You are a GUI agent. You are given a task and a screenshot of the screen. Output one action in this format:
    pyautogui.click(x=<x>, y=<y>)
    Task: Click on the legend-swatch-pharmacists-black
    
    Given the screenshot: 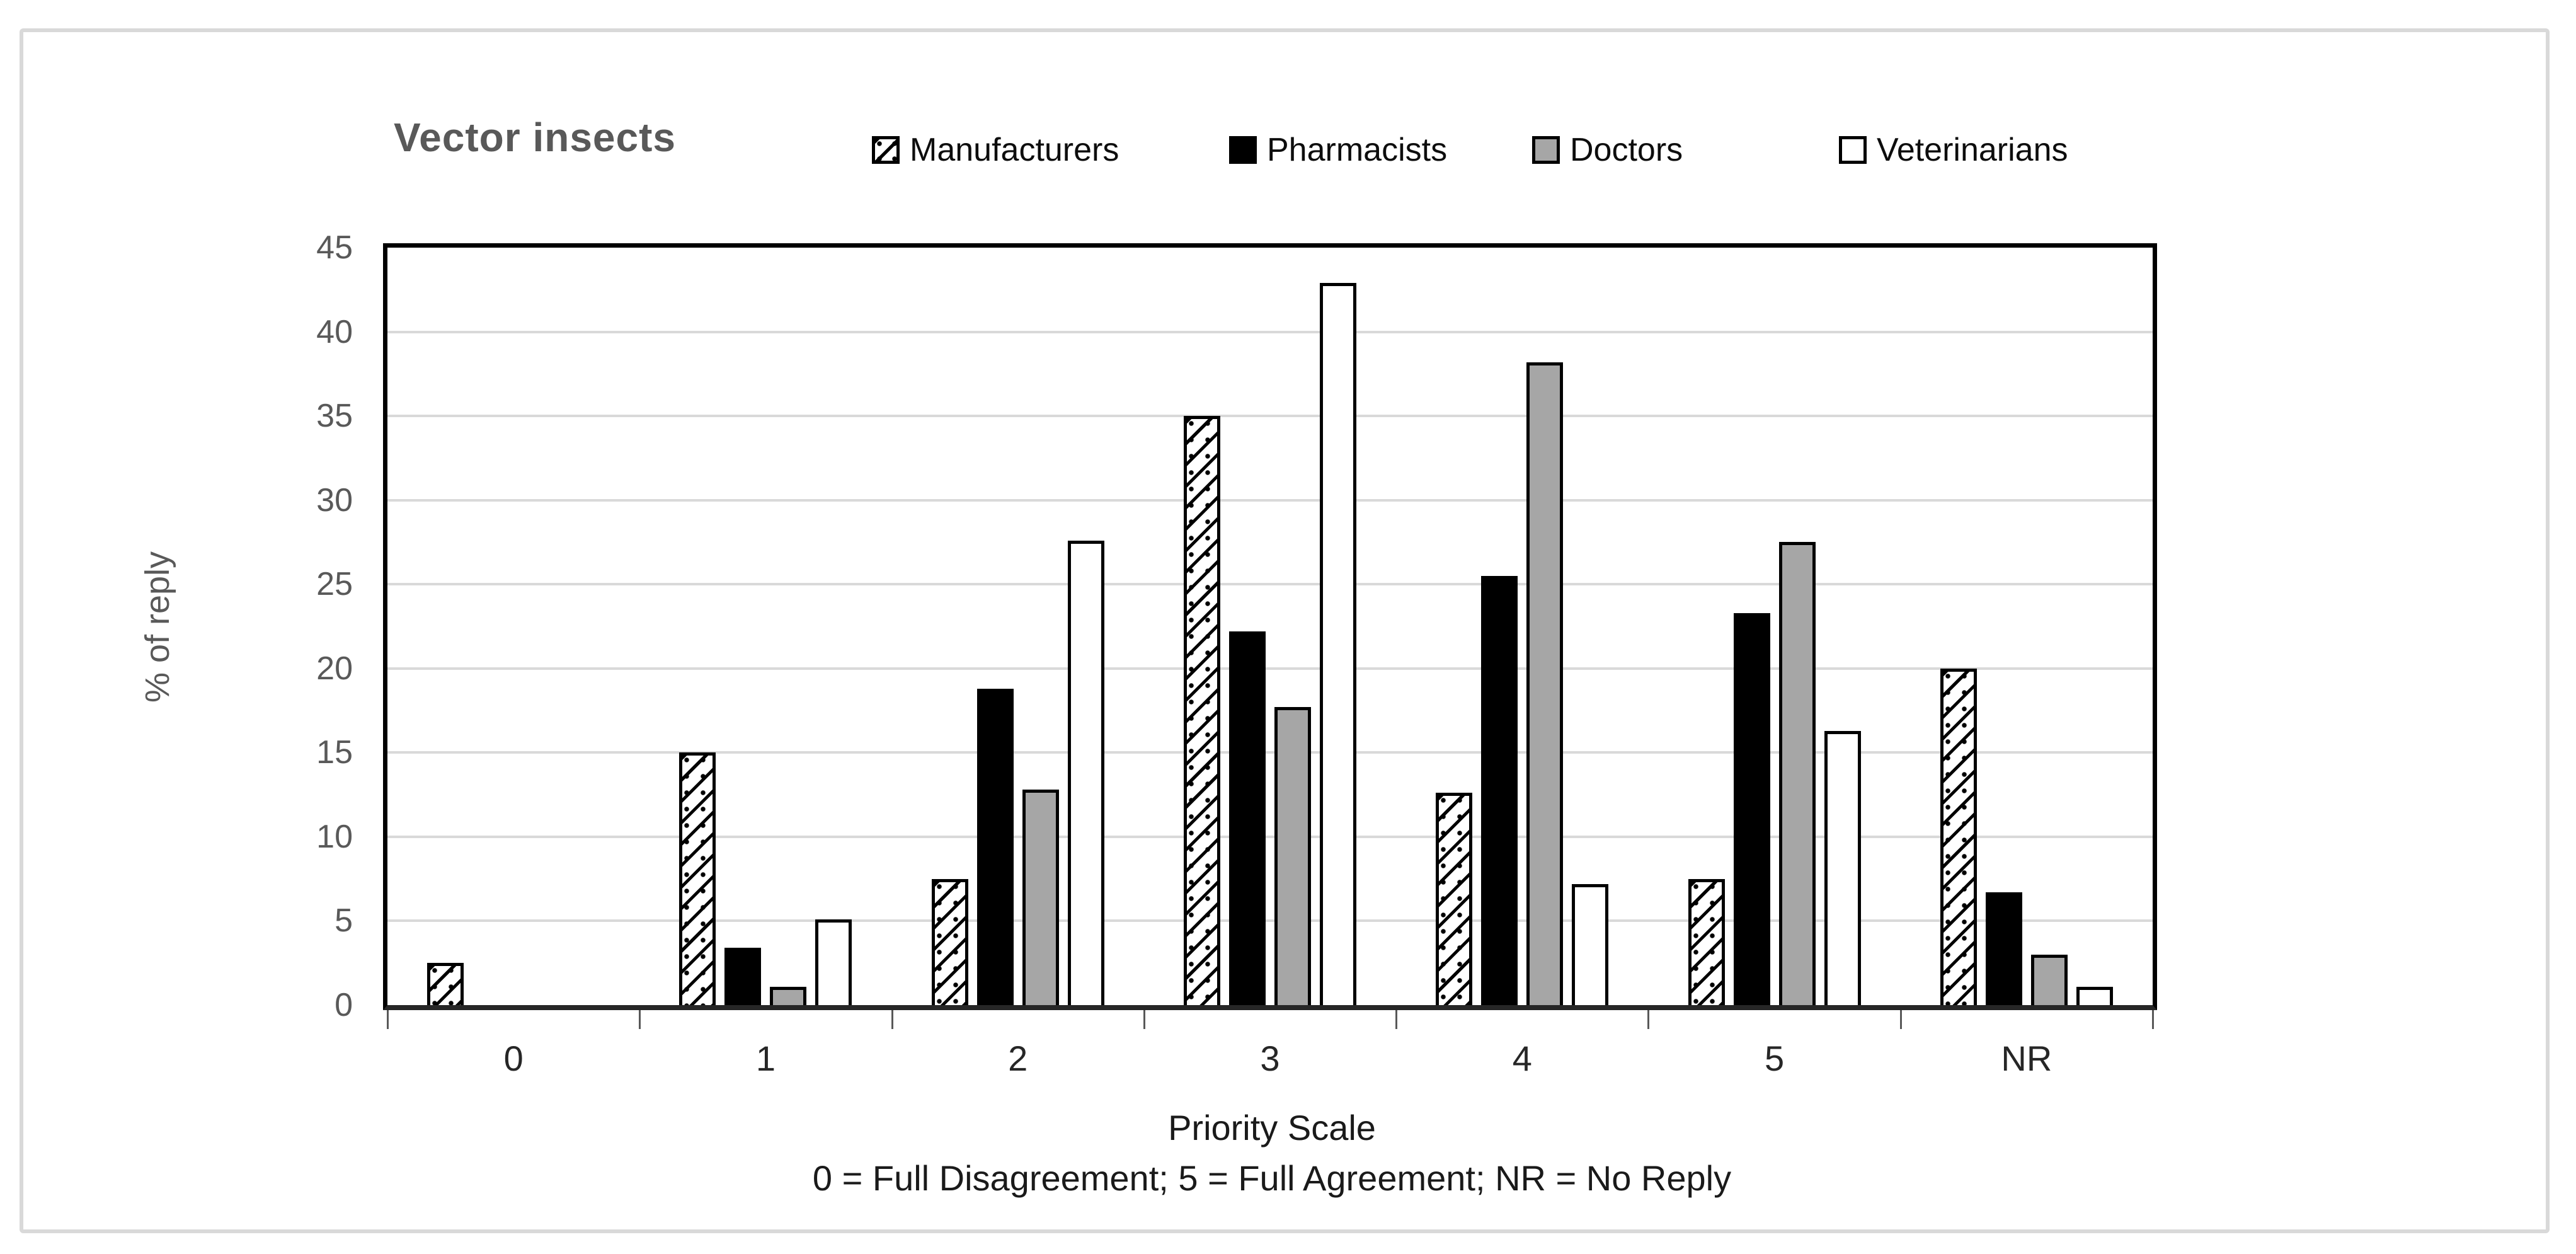 What is the action you would take?
    pyautogui.click(x=1243, y=150)
    